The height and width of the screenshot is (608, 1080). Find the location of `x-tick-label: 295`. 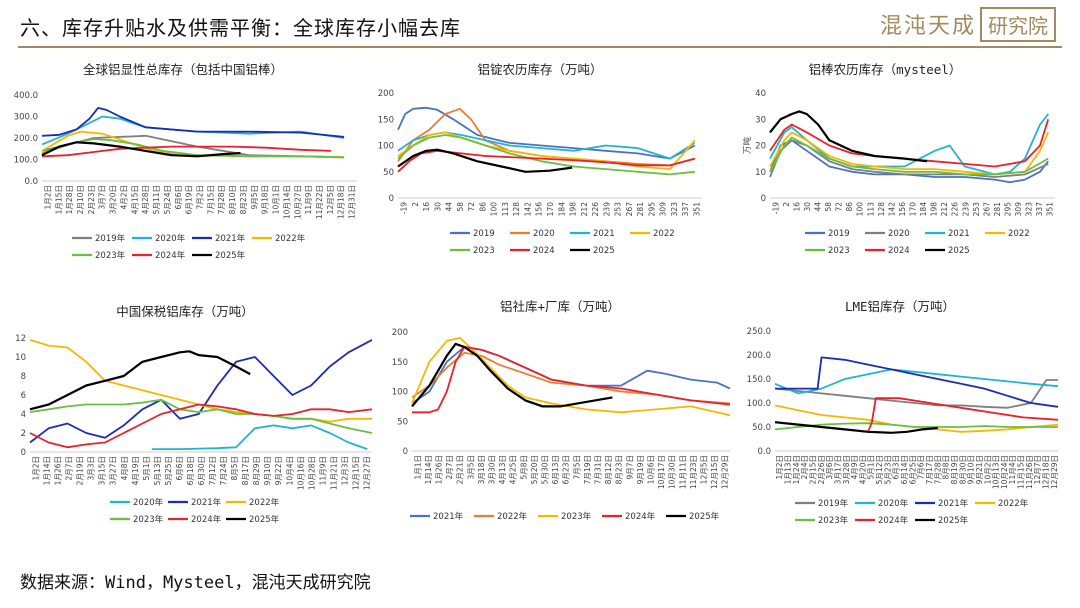

x-tick-label: 295 is located at coordinates (1008, 209).